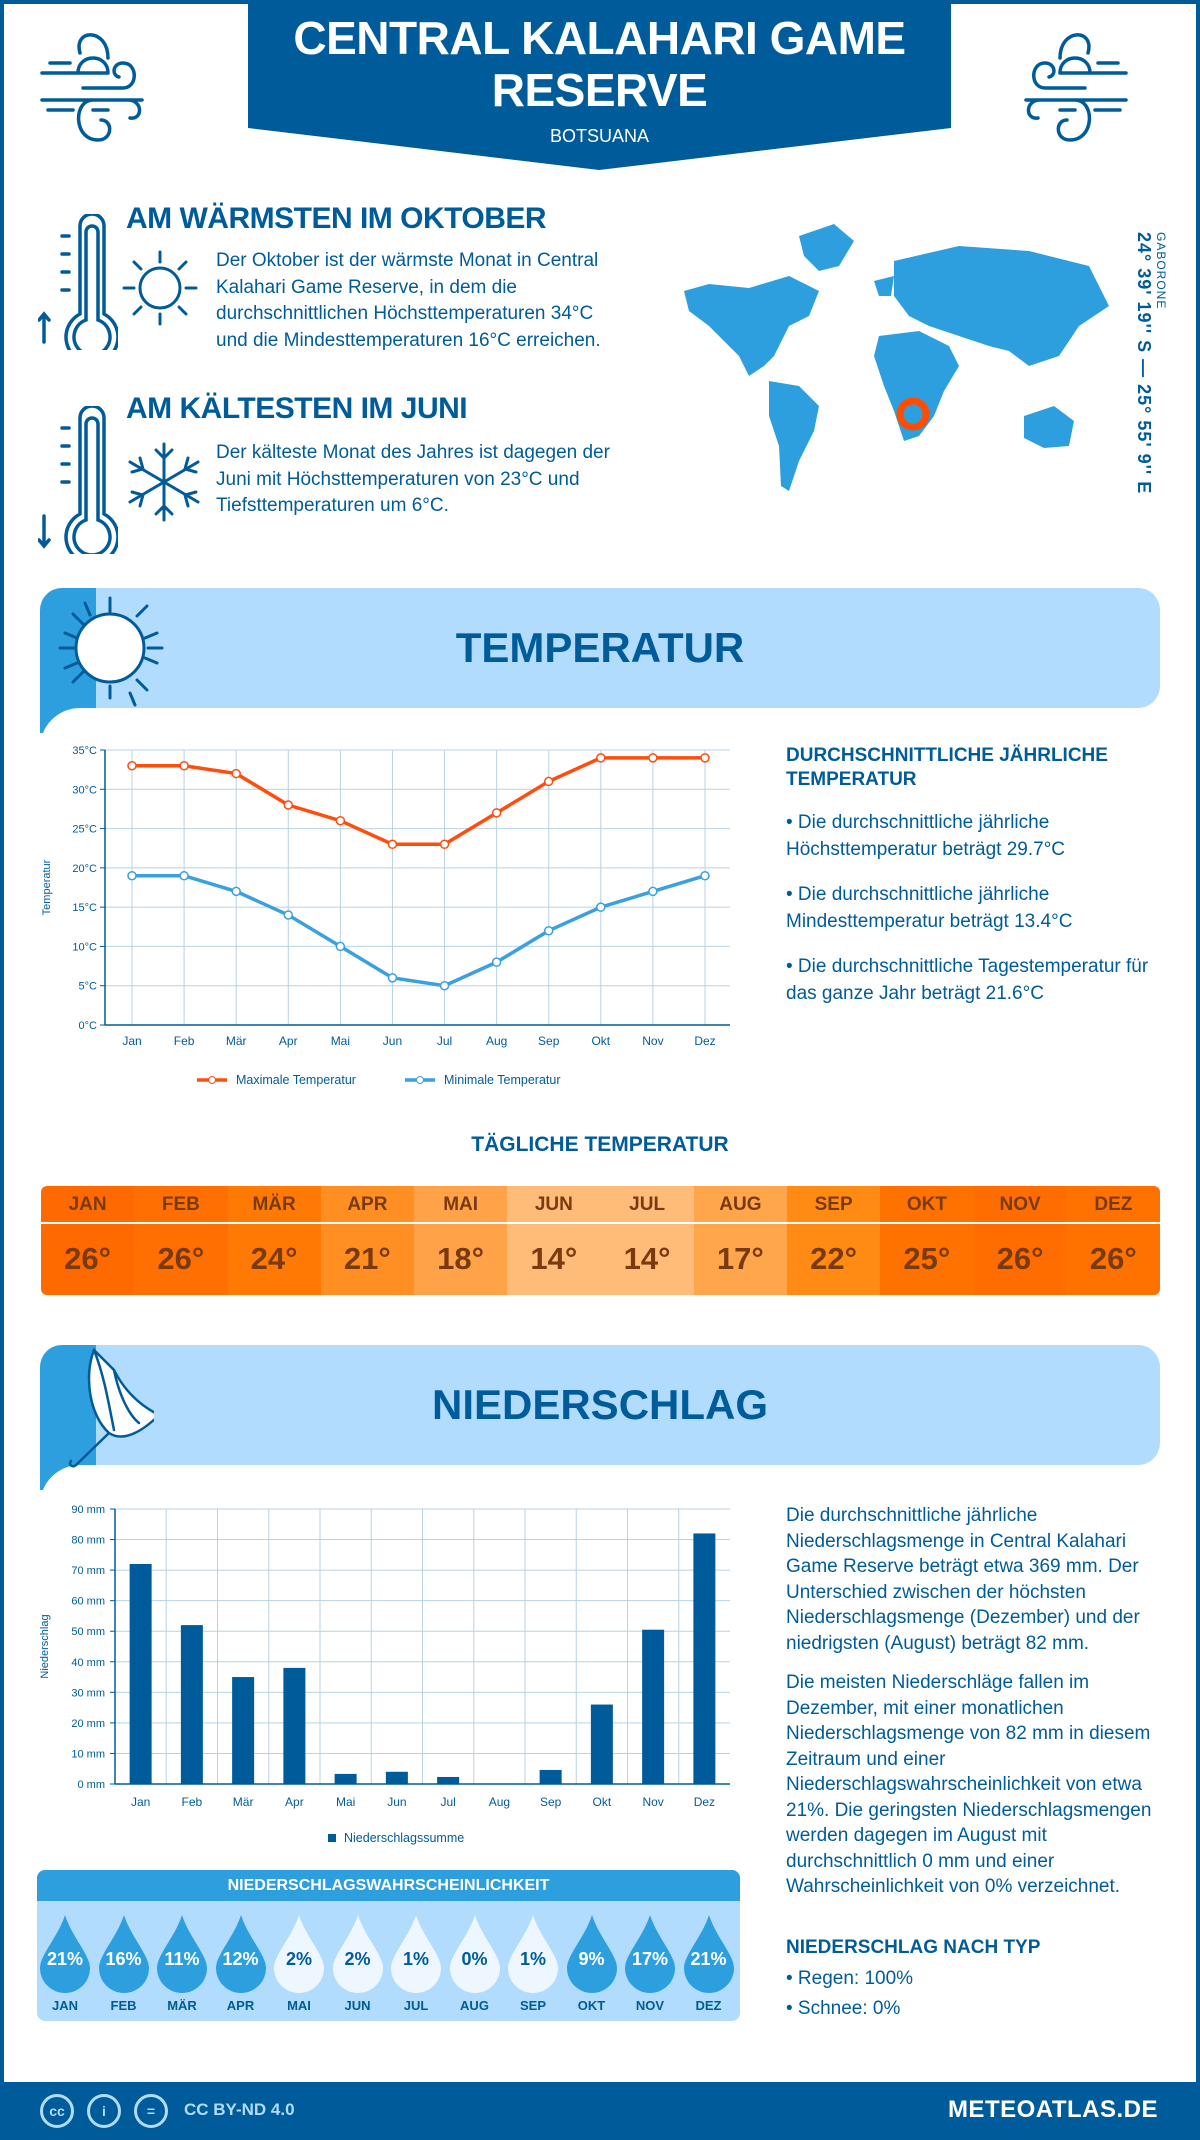  I want to click on month-label: OKT, so click(927, 1205).